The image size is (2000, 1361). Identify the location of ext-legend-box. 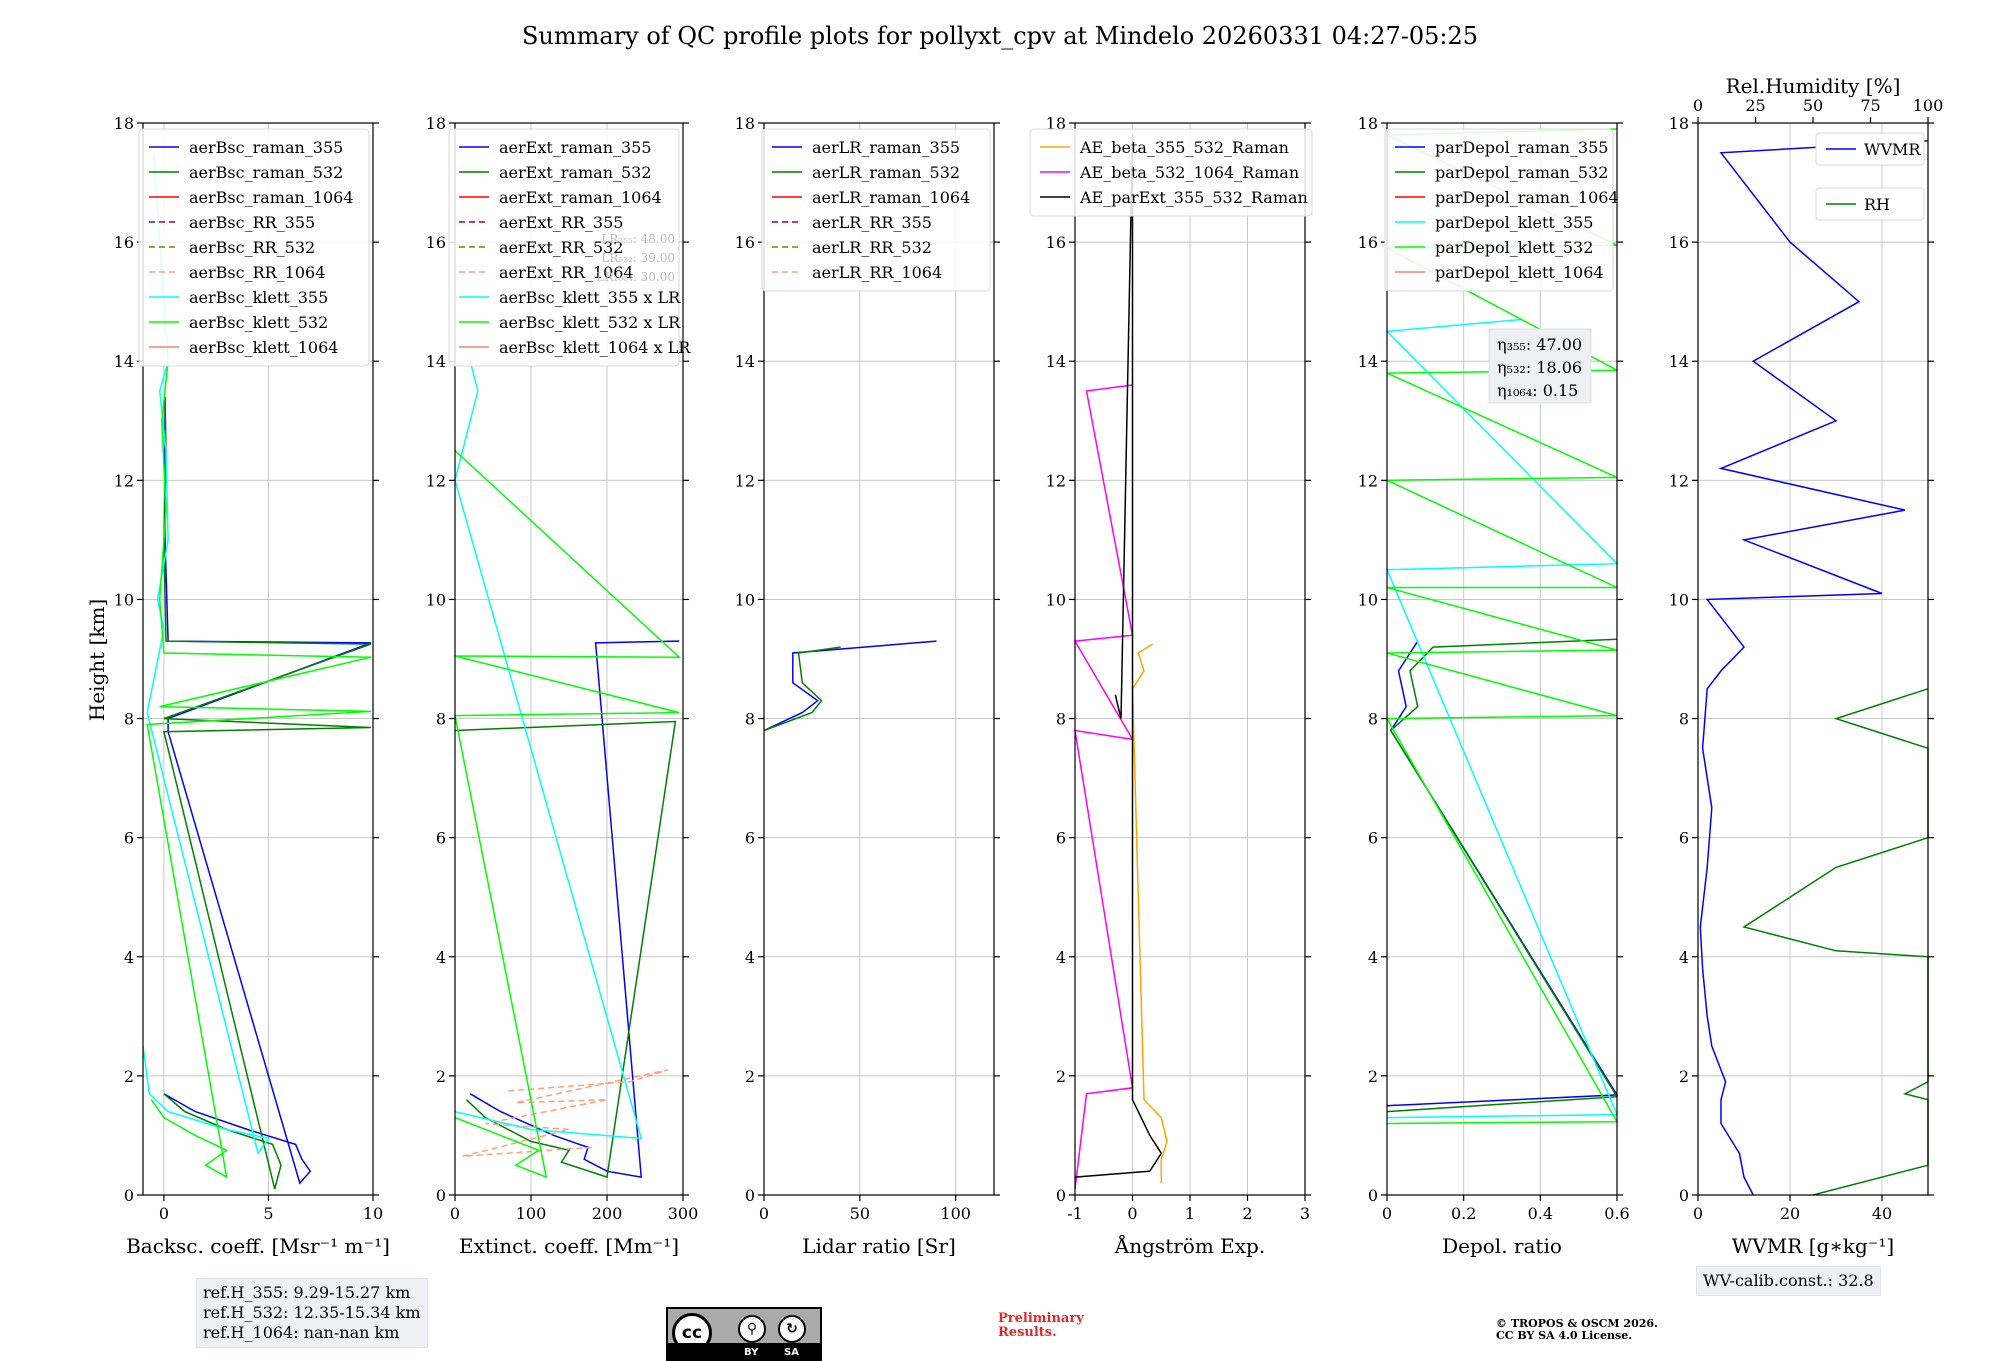
(564, 247).